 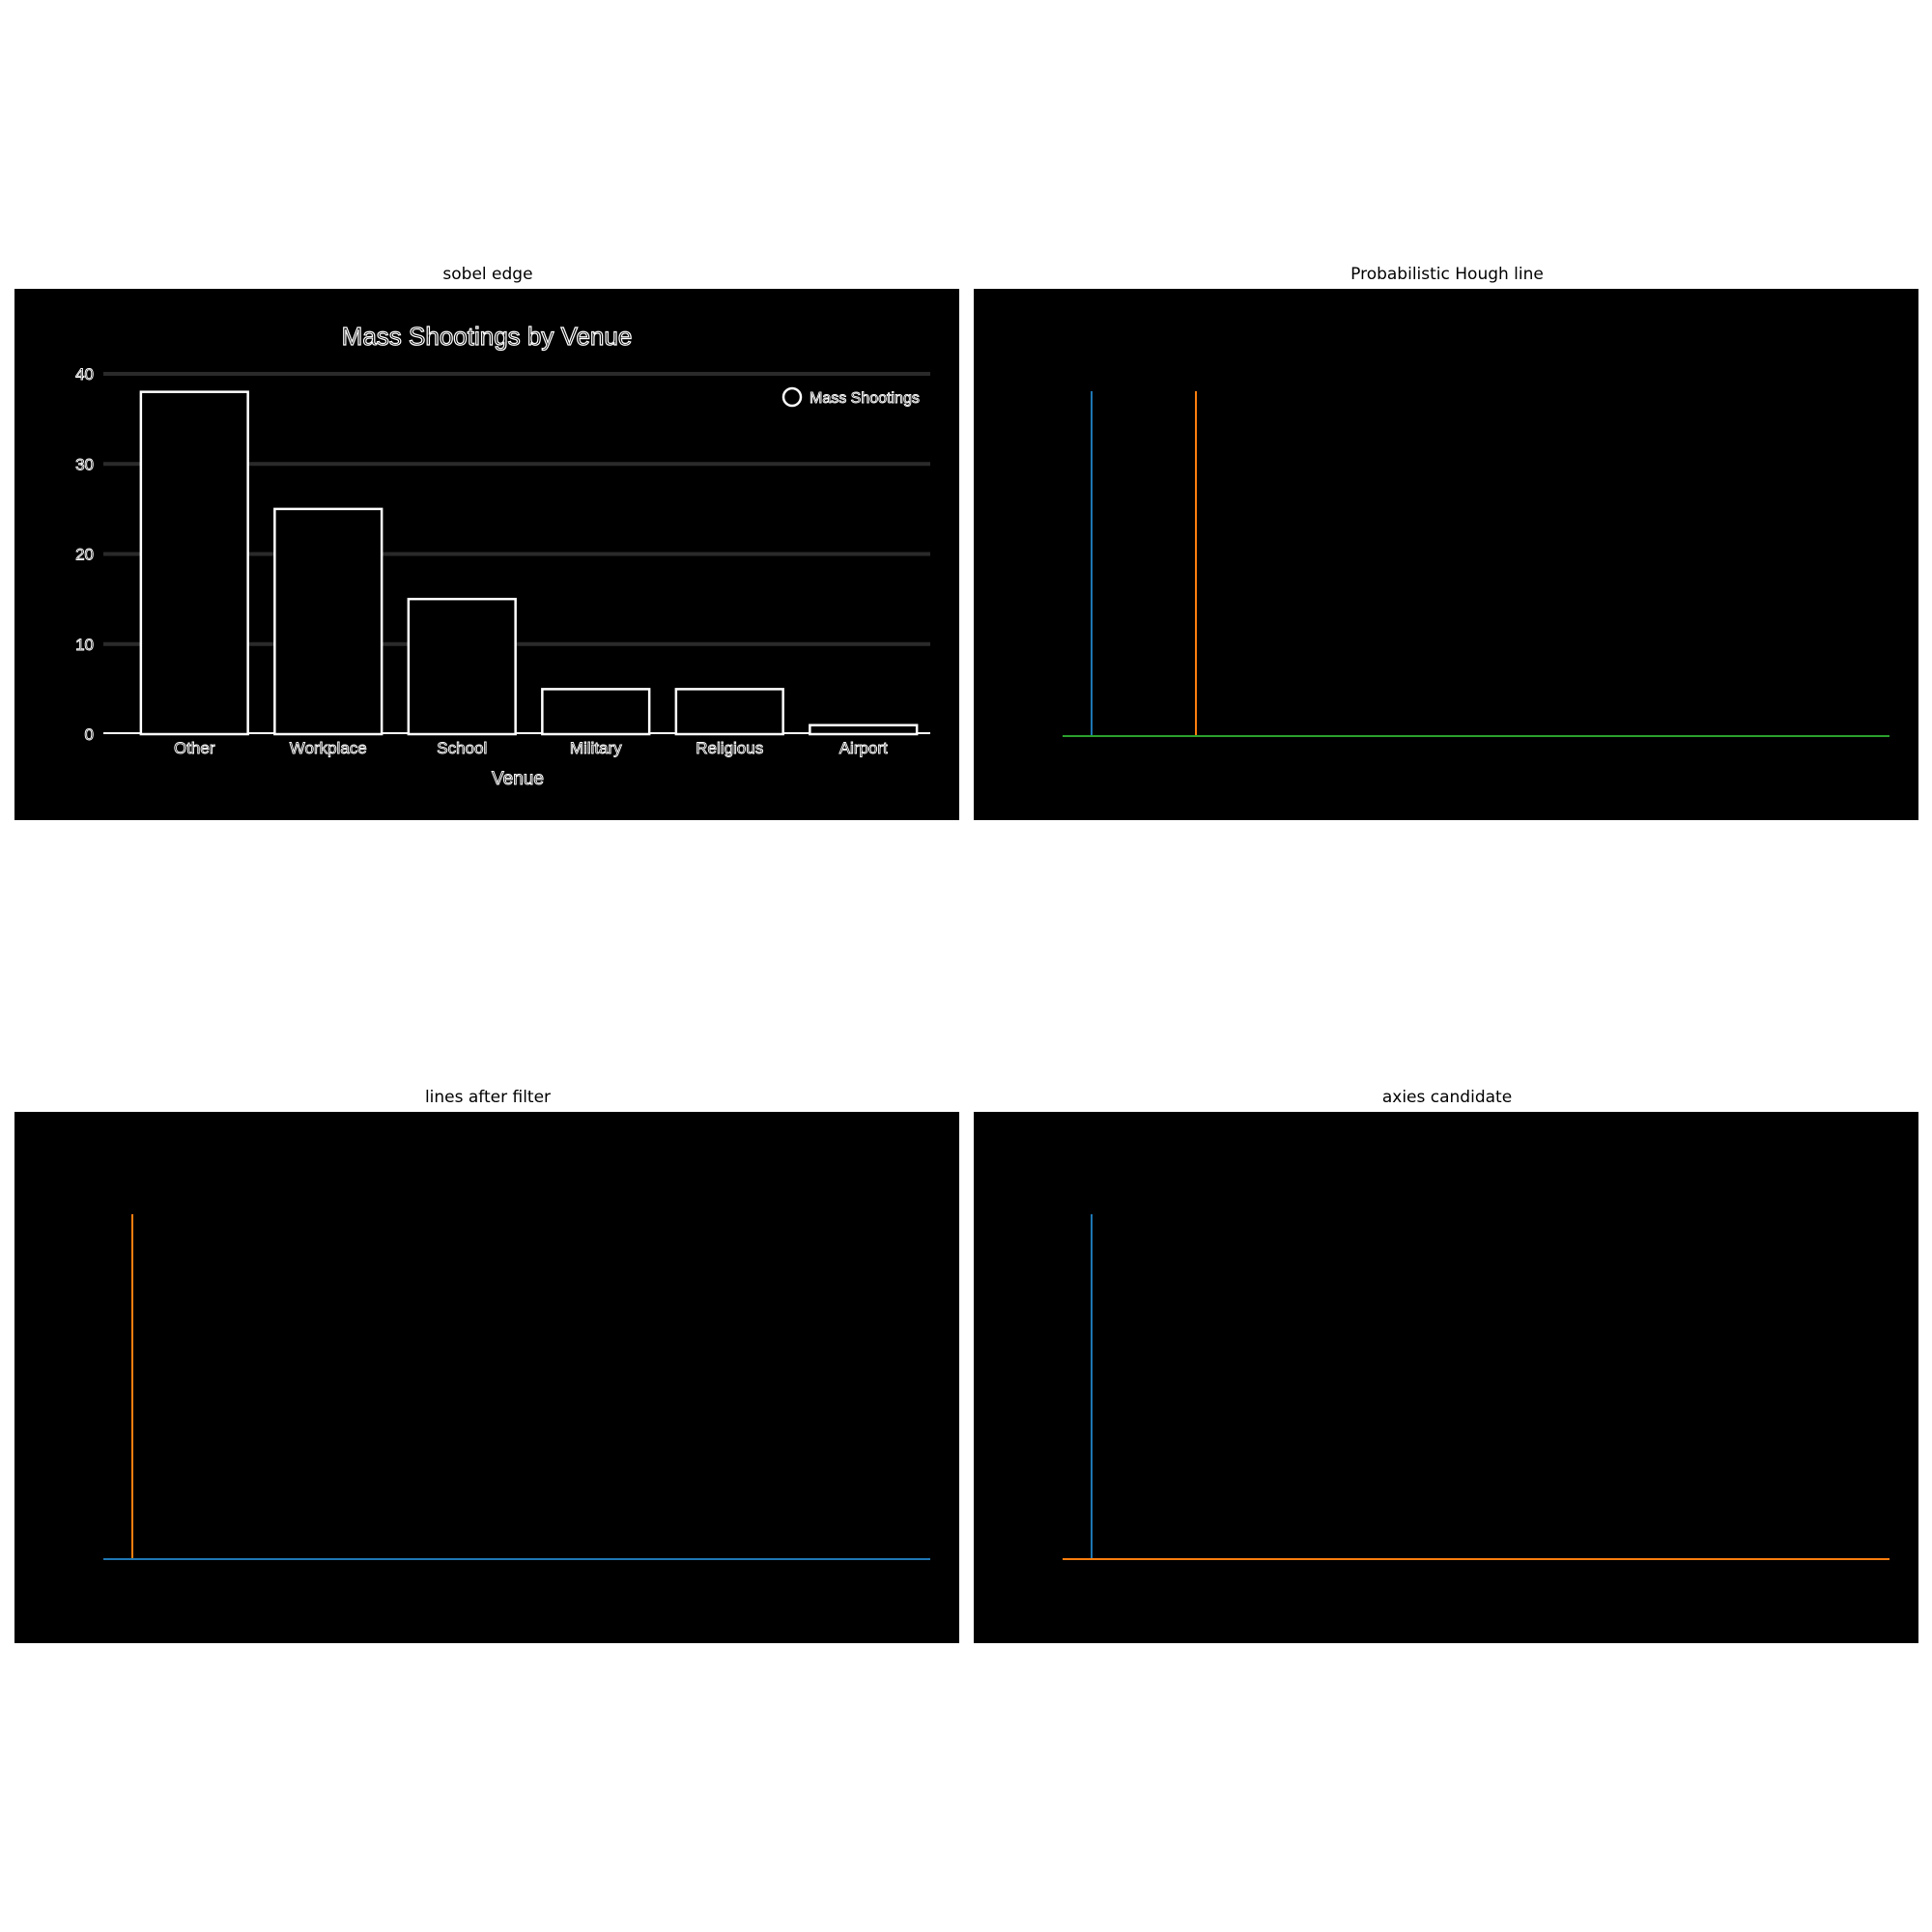 I want to click on chart-title: Mass Shootings by Venue, so click(x=487, y=336).